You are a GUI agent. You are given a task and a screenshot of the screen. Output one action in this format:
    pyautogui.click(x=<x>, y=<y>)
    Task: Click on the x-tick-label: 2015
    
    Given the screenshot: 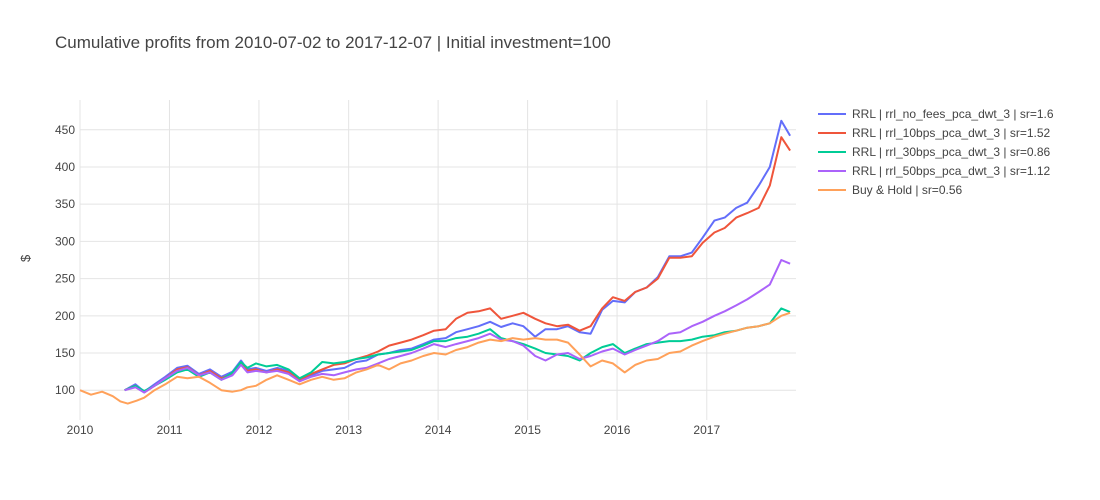 What is the action you would take?
    pyautogui.click(x=527, y=430)
    